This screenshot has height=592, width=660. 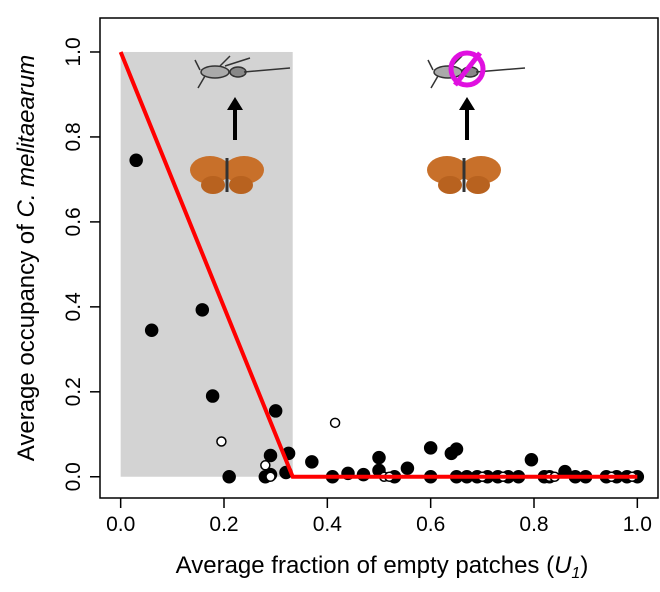 What do you see at coordinates (73, 221) in the screenshot?
I see `y-tick-label: 0.6` at bounding box center [73, 221].